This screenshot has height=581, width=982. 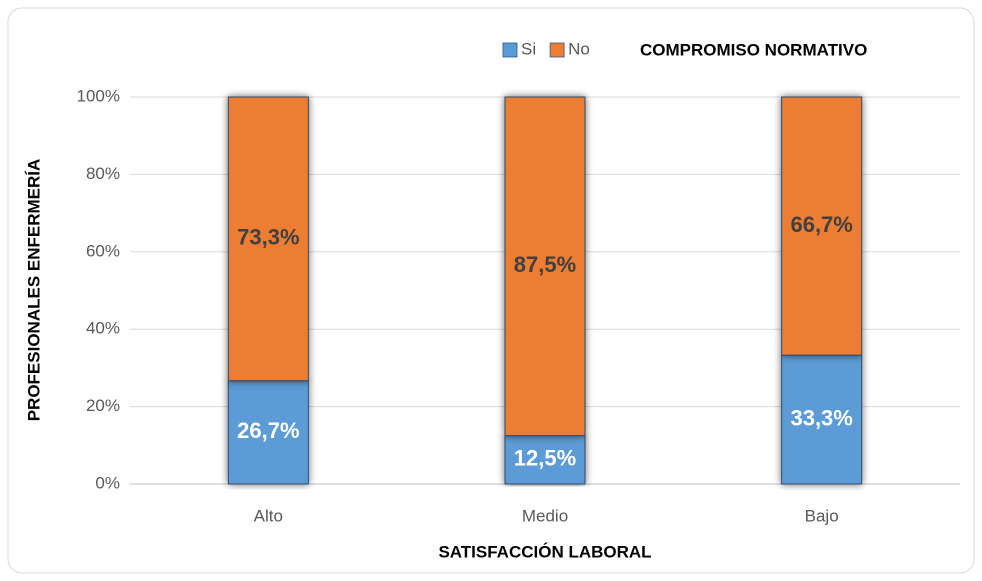 I want to click on legend-label: No, so click(x=579, y=48).